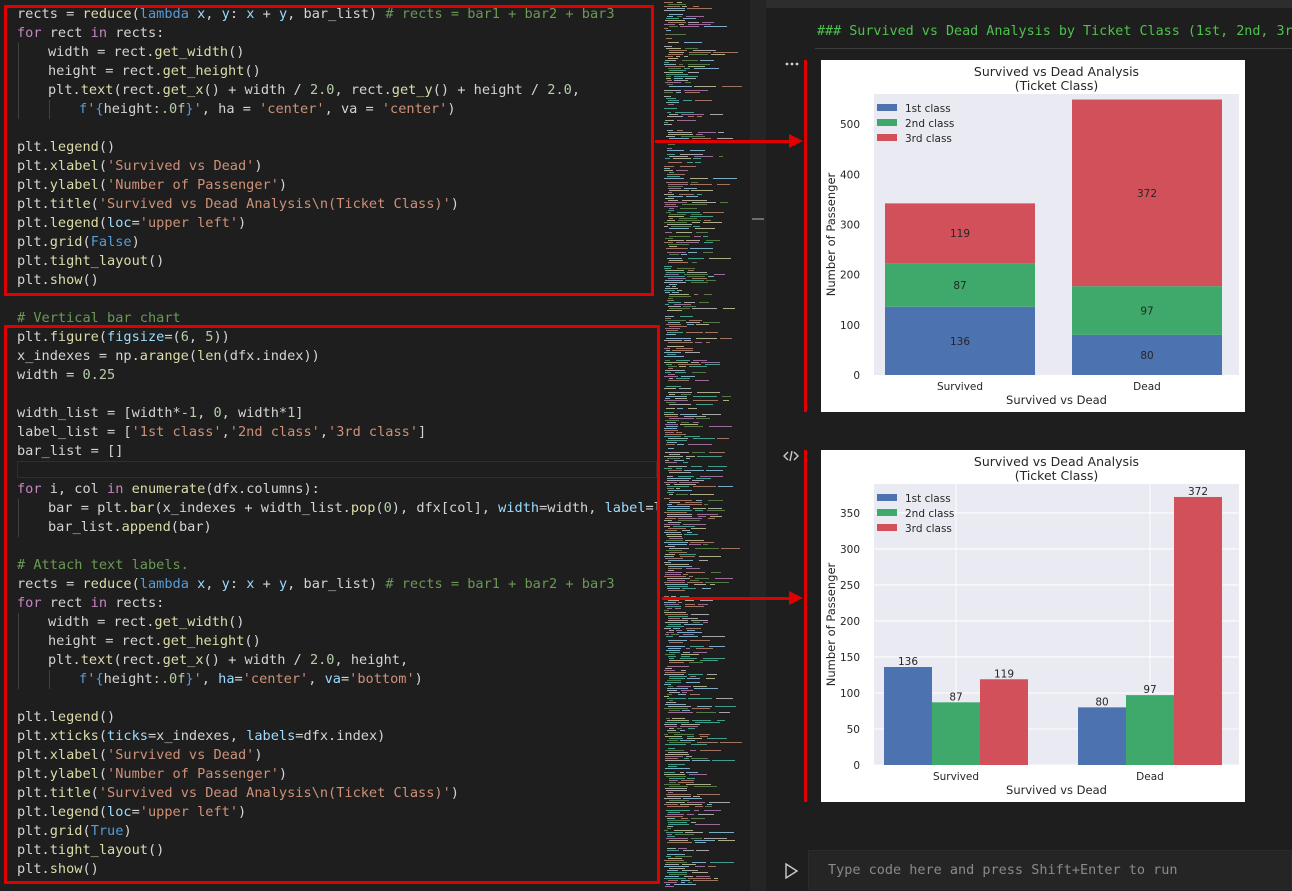 The image size is (1292, 891). I want to click on code-input, so click(1050, 870).